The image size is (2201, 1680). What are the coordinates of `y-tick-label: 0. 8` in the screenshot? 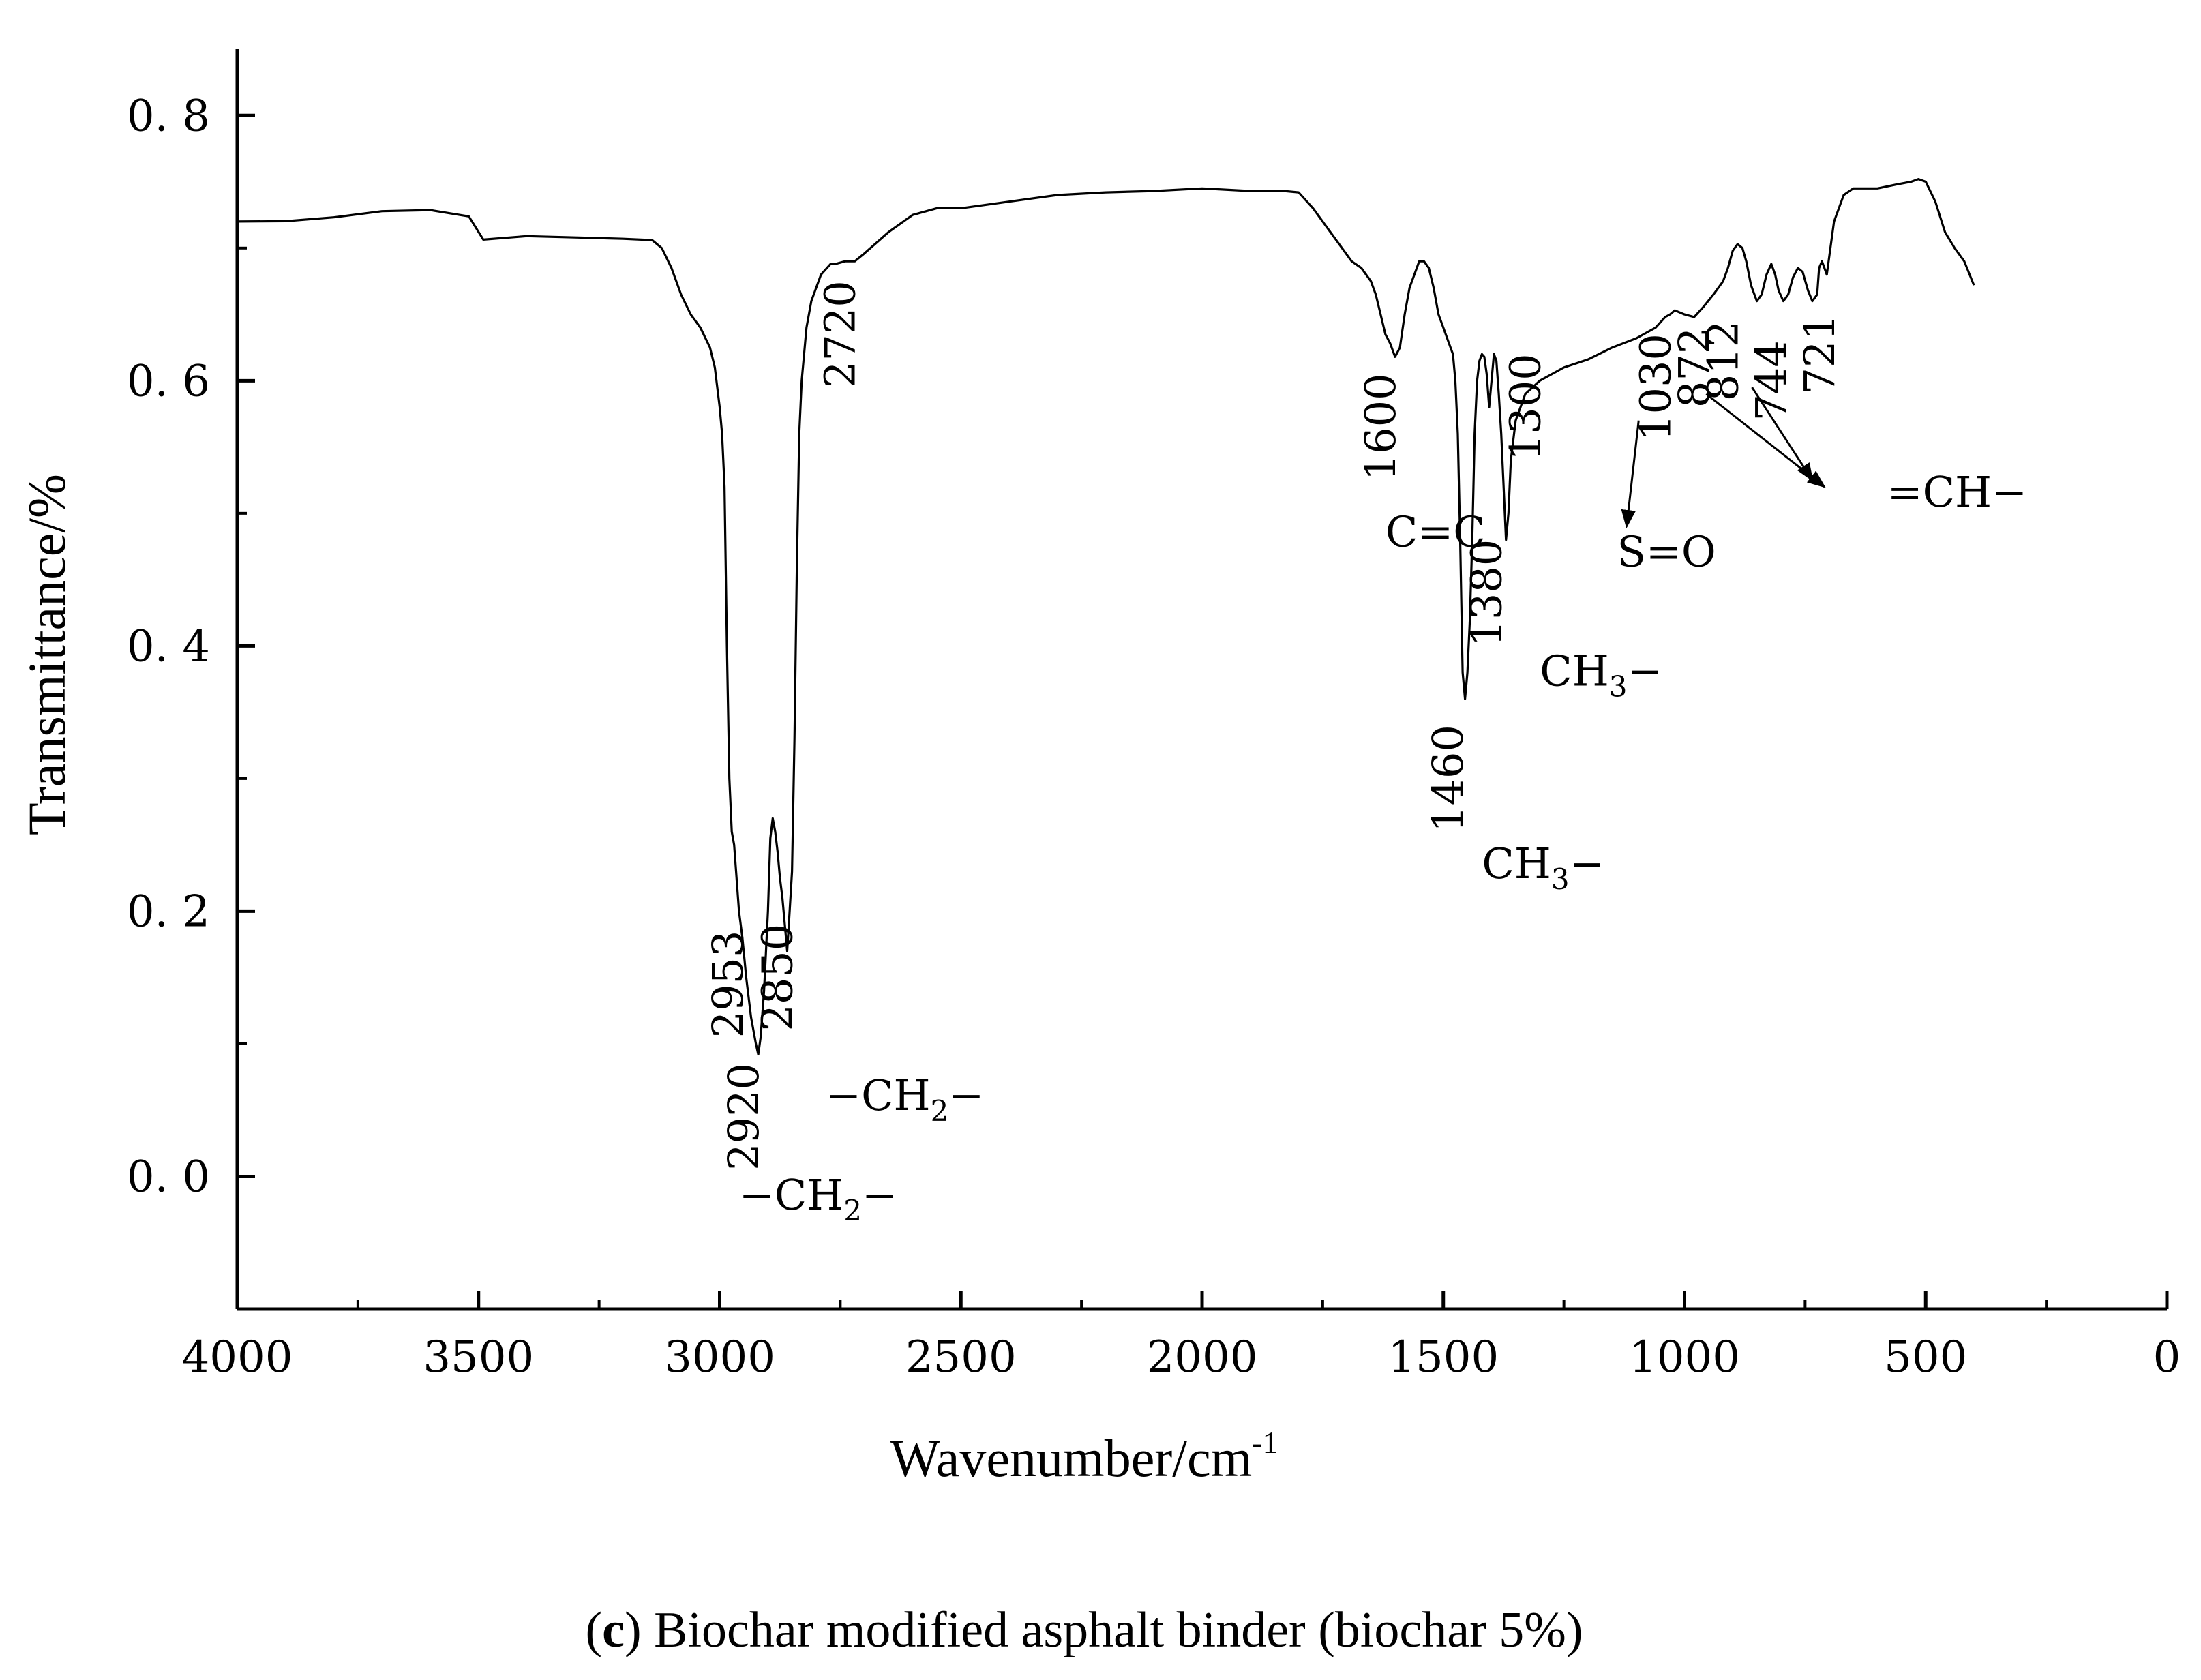 It's located at (168, 116).